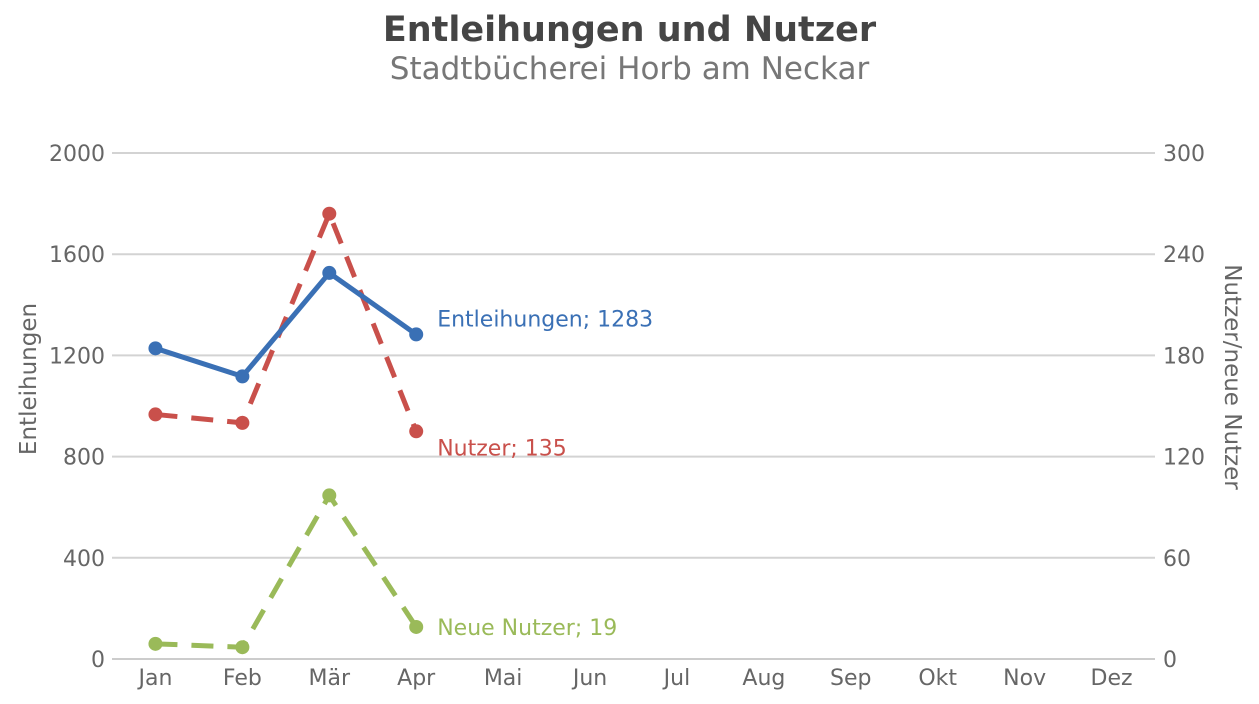 The image size is (1259, 704). Describe the element at coordinates (29, 379) in the screenshot. I see `left-axis-title: Entleihungen` at that location.